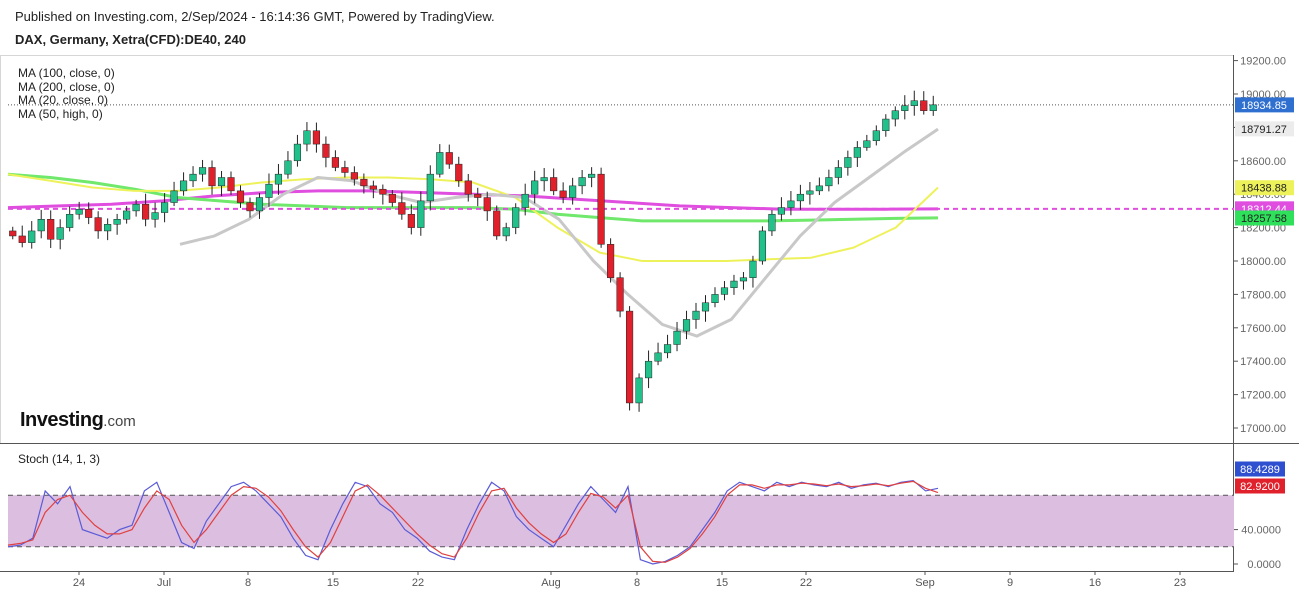 This screenshot has height=594, width=1299. I want to click on ma20-legend: MA (20, close, 0), so click(63, 100).